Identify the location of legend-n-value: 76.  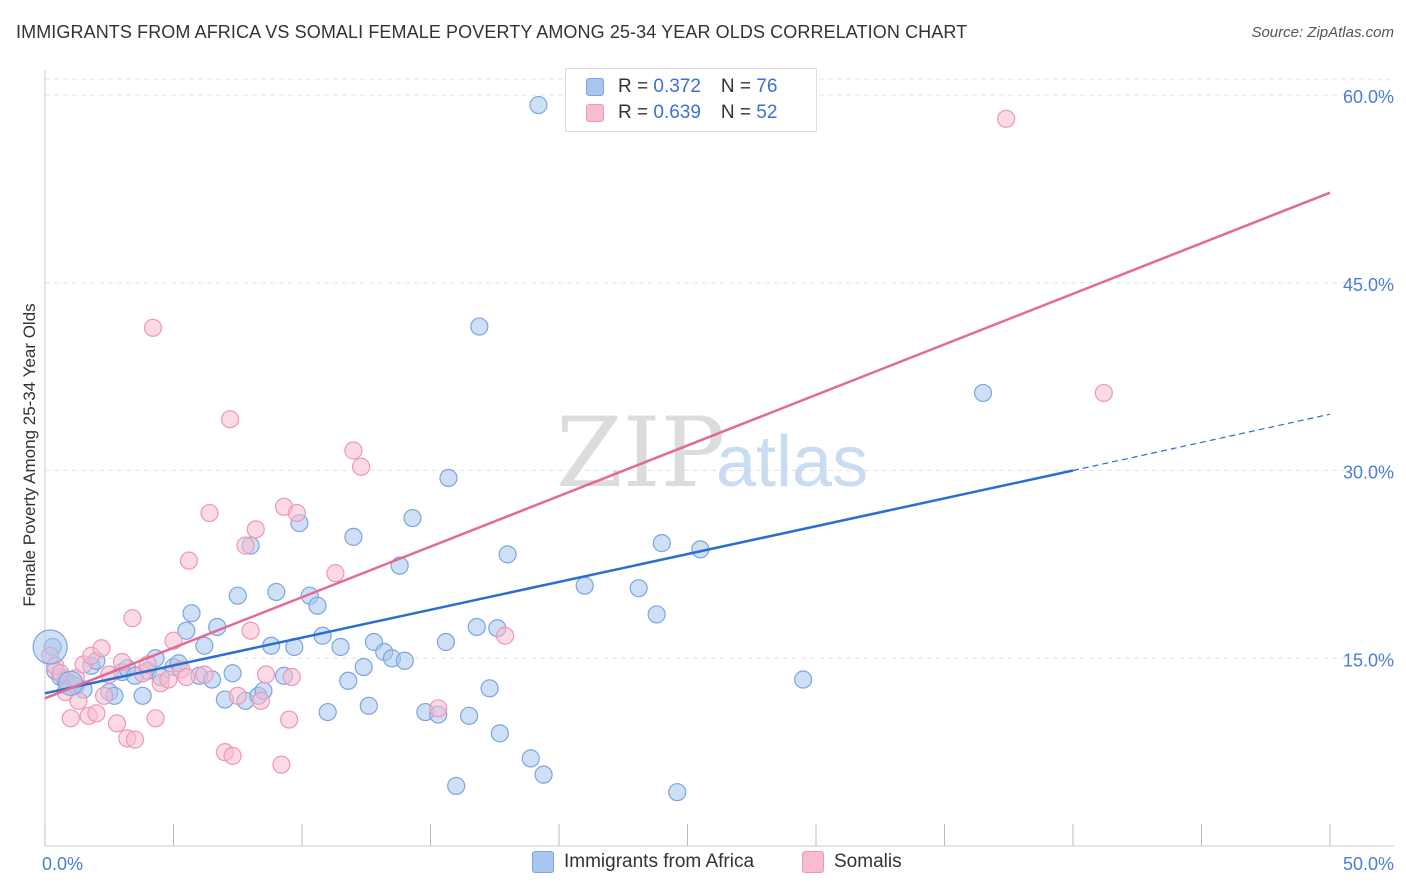
(767, 86).